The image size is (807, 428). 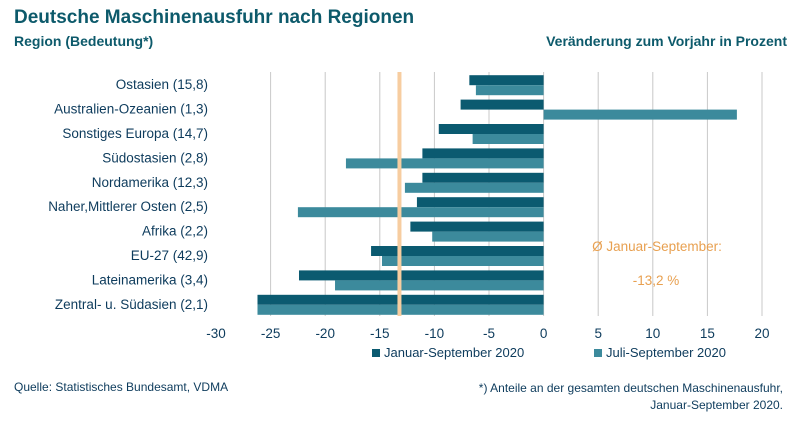 What do you see at coordinates (131, 109) in the screenshot?
I see `category-label: Australien-Ozeanien (1,3)` at bounding box center [131, 109].